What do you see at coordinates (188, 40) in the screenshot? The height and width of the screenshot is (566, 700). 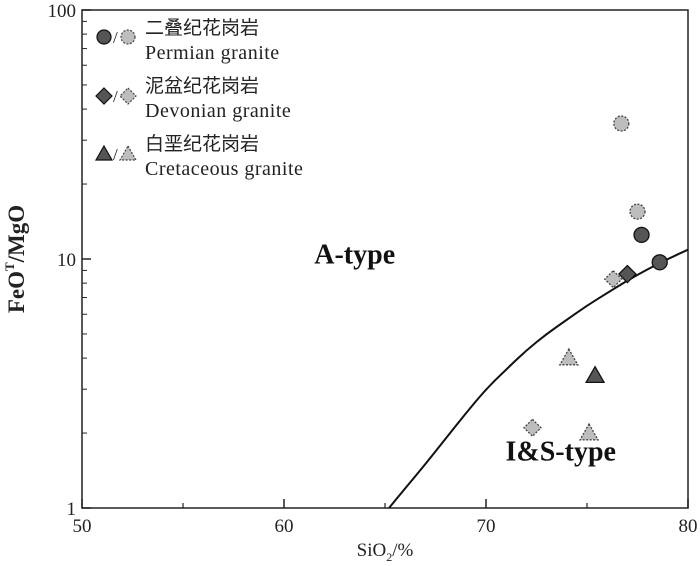 I see `legend-entry-permian: / 二叠纪花岗岩 Permian granite` at bounding box center [188, 40].